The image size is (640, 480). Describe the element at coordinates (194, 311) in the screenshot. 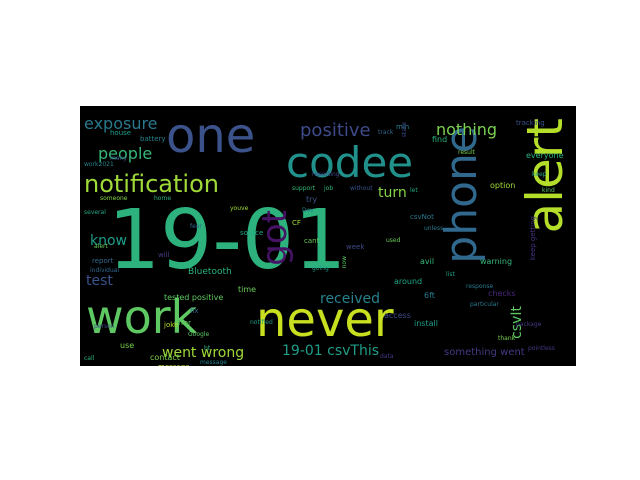

I see `word-cloud-word: fix` at that location.